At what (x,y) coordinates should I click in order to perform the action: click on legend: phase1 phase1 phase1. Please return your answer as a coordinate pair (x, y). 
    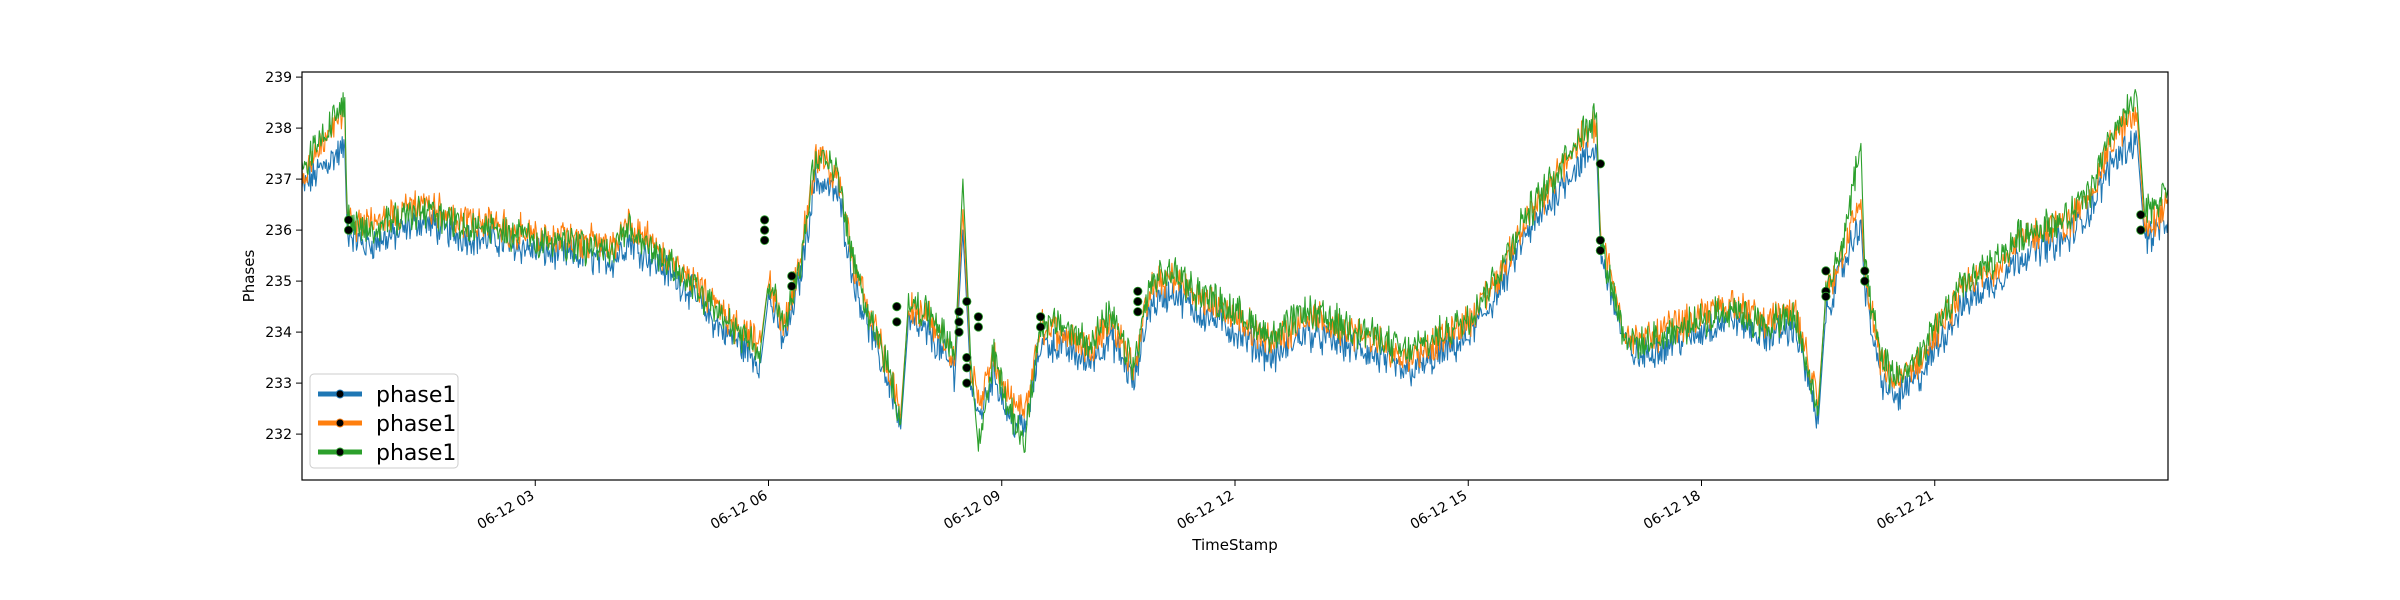
    Looking at the image, I should click on (384, 421).